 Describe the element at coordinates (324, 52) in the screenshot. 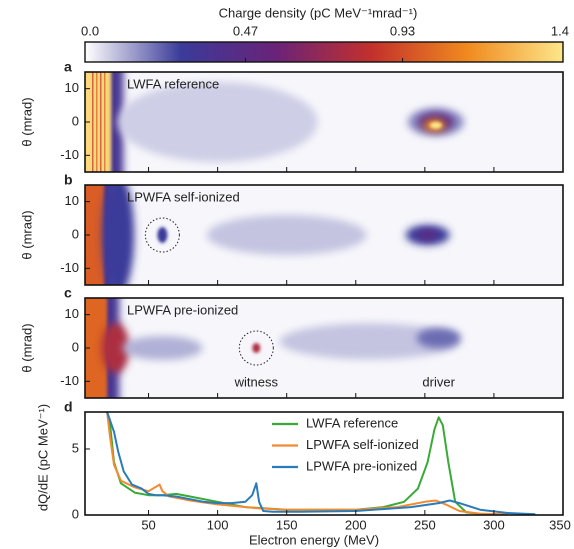

I see `colorbar` at that location.